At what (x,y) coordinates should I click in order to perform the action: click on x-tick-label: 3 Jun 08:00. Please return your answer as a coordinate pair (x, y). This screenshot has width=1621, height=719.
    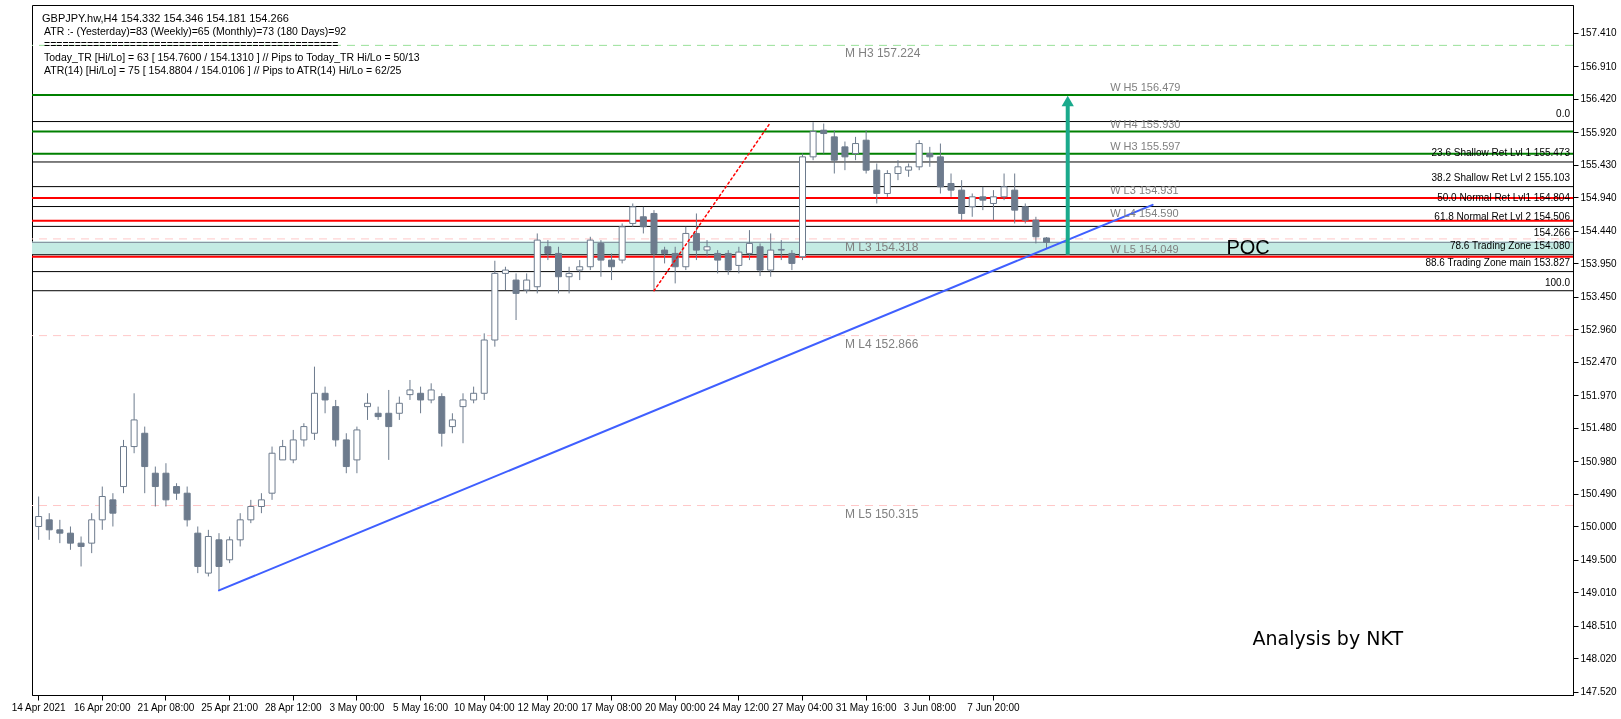
    Looking at the image, I should click on (930, 707).